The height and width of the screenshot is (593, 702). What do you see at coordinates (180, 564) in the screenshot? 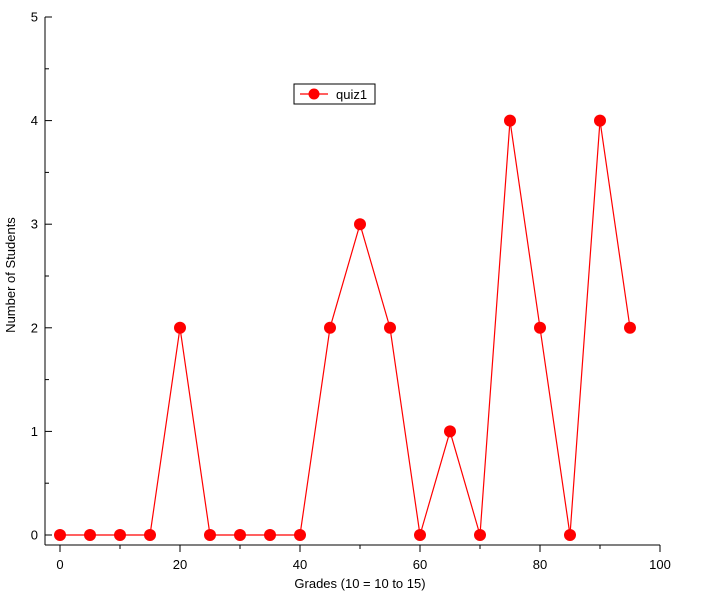
I see `x-tick-label: 20` at bounding box center [180, 564].